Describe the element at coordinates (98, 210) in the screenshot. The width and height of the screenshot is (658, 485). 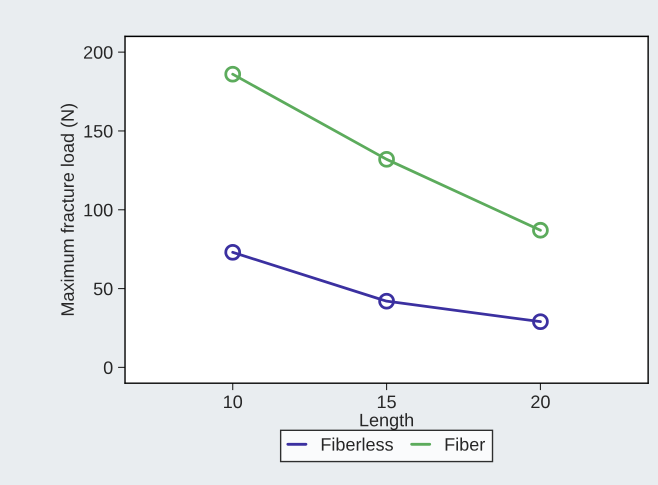
I see `y-tick-label: 100` at that location.